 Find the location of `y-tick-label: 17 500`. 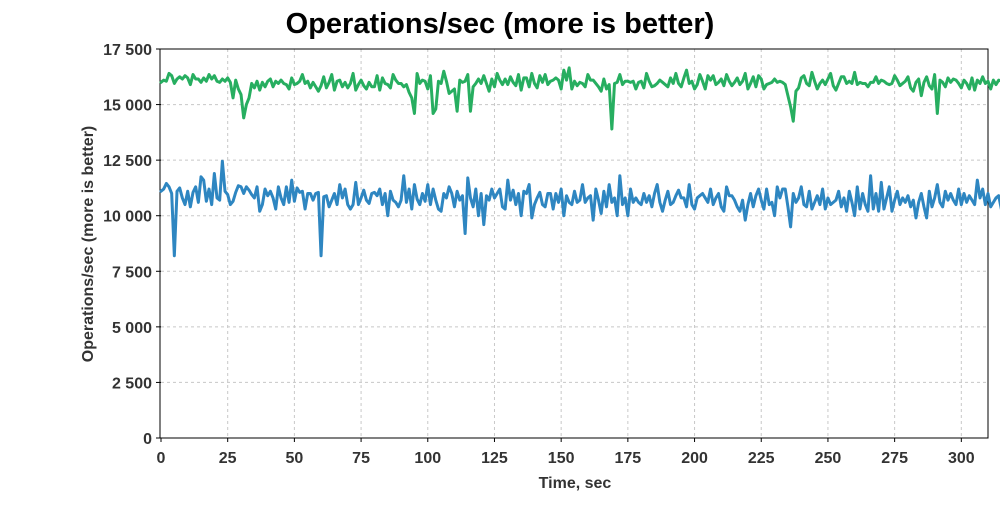

y-tick-label: 17 500 is located at coordinates (127, 50).